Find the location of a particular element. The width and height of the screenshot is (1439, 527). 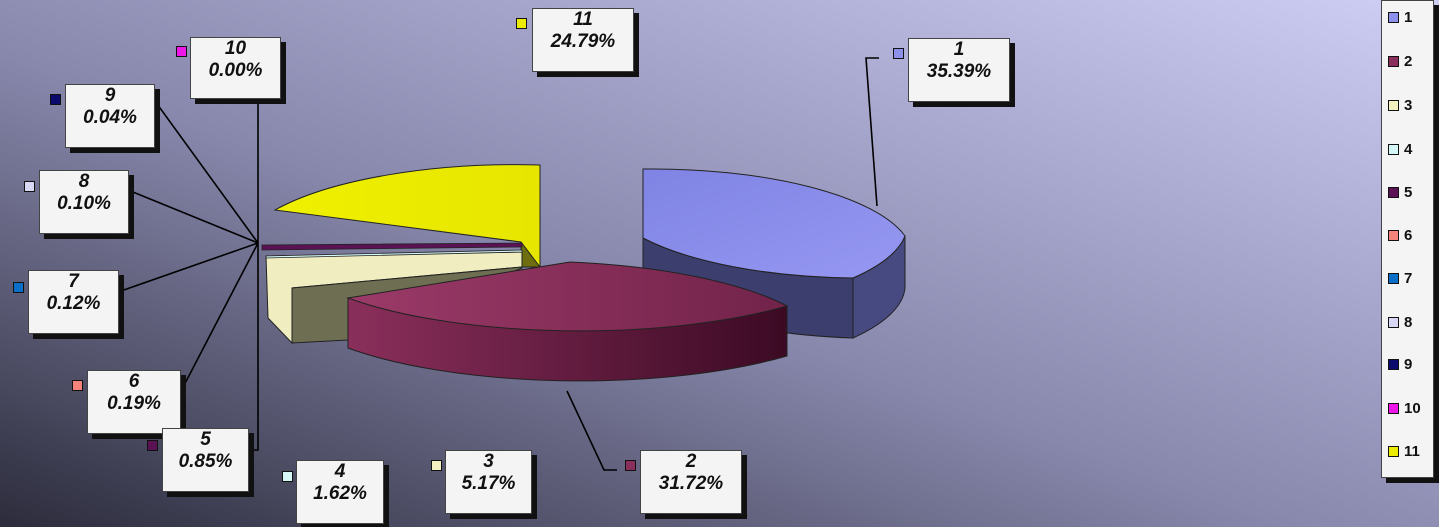

data-label-3-pct: 5.17% is located at coordinates (488, 483).